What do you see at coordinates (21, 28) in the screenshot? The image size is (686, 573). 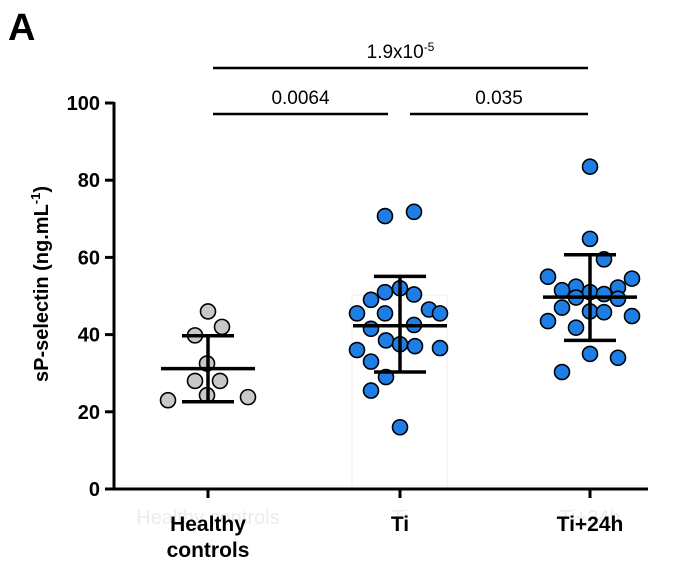 I see `panel-label: A` at bounding box center [21, 28].